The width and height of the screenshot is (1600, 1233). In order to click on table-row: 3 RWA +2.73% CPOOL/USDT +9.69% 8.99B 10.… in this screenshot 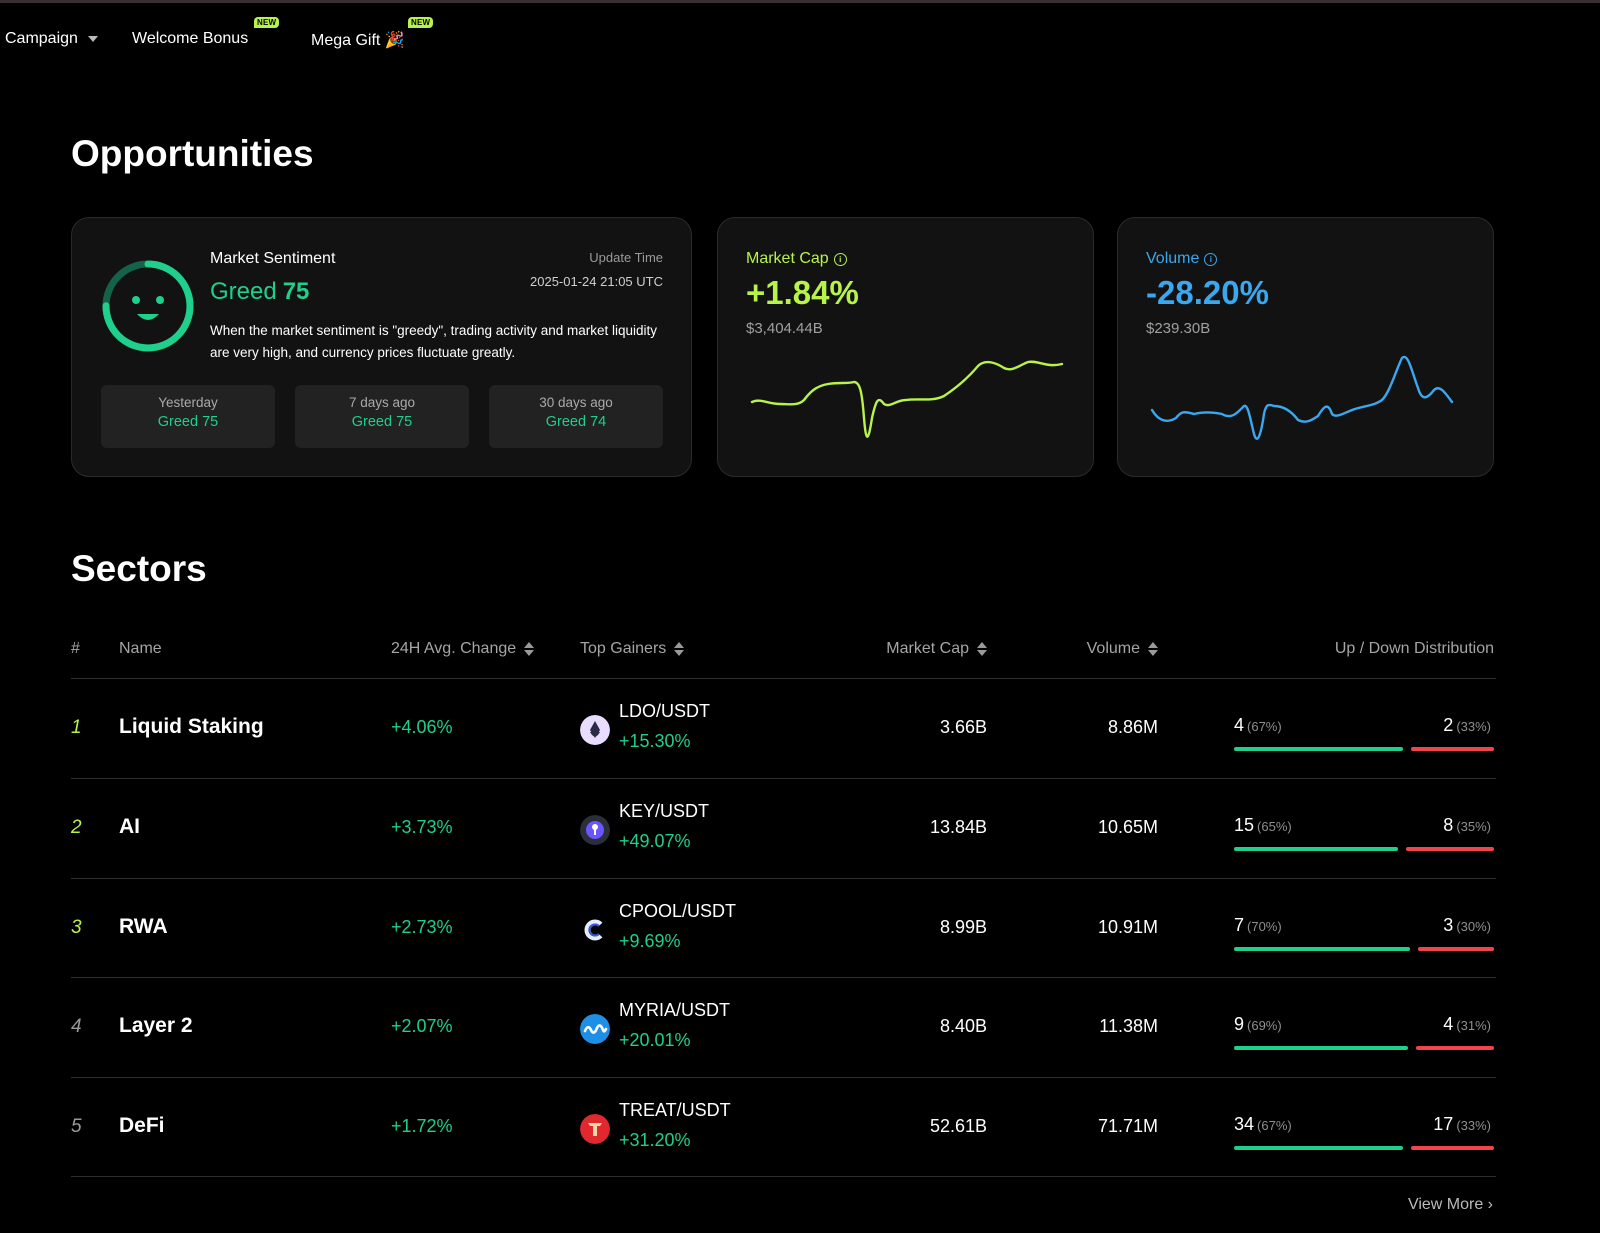, I will do `click(800, 928)`.